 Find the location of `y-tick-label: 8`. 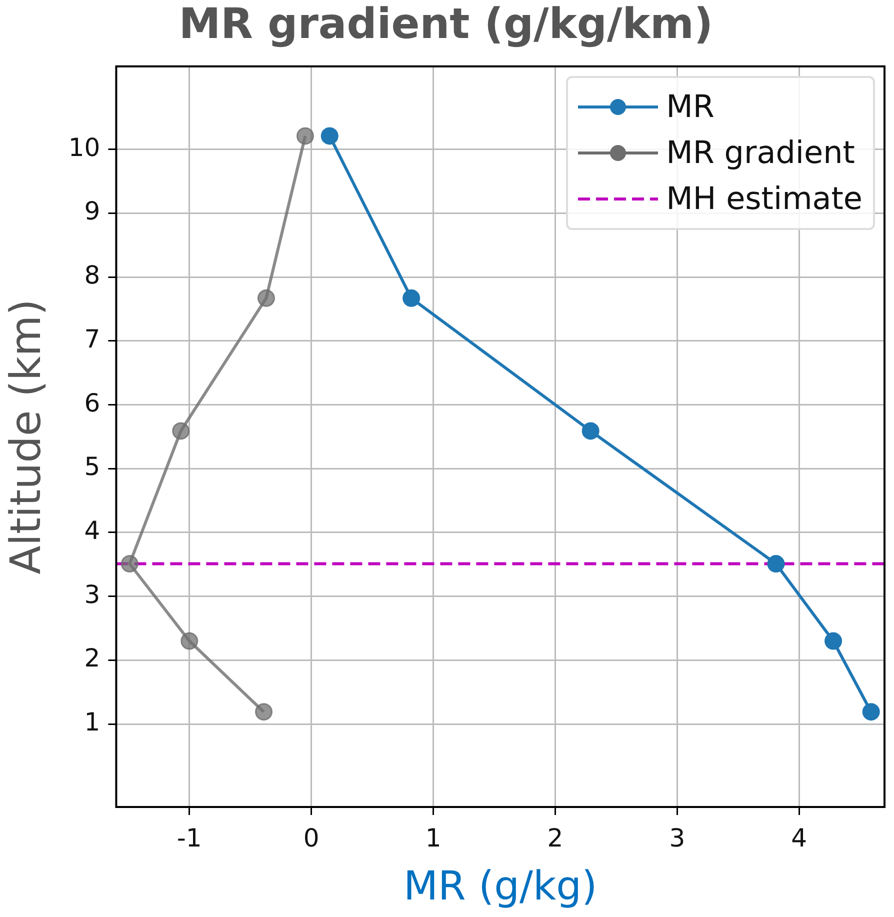

y-tick-label: 8 is located at coordinates (92, 275).